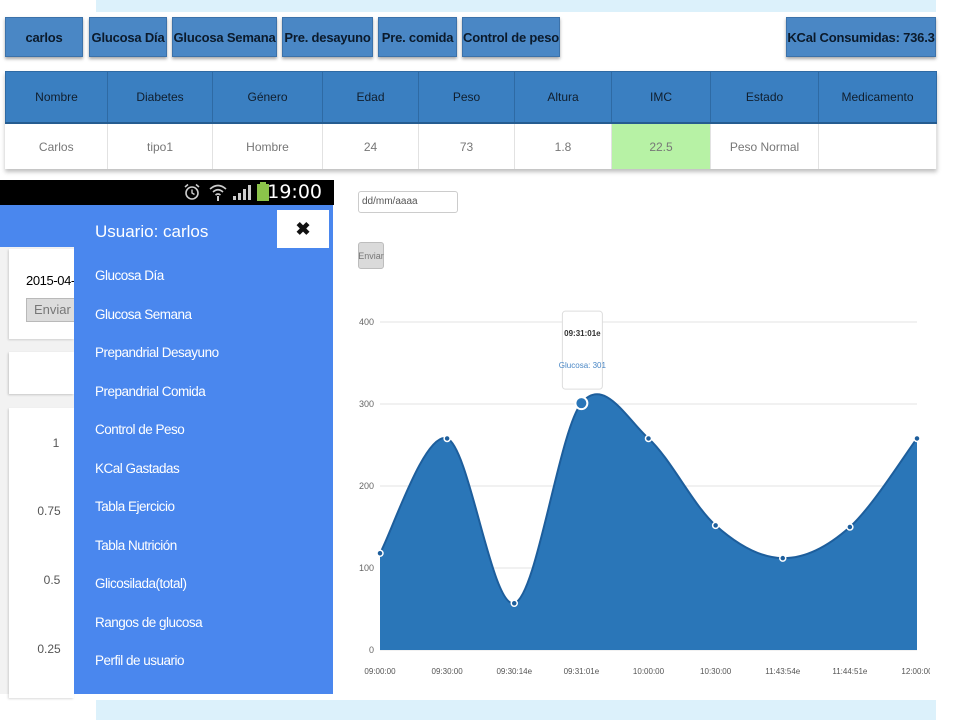 This screenshot has width=960, height=720. I want to click on header-genero: Género, so click(267, 97).